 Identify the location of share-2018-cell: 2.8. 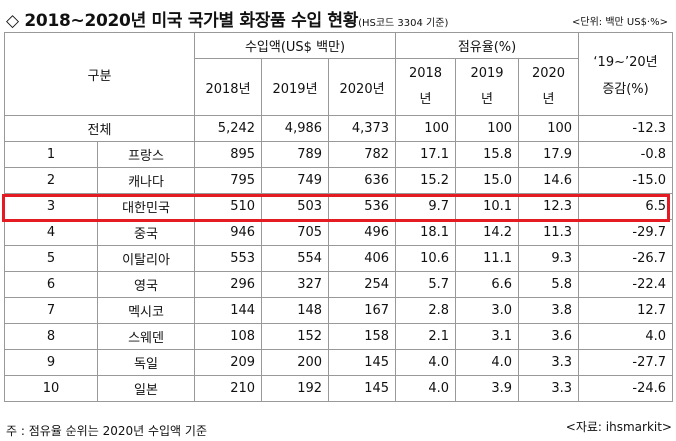
(426, 310).